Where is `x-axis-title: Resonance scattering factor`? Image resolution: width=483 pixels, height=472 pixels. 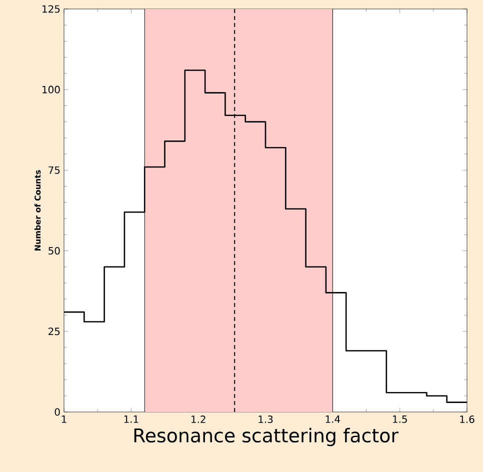 x-axis-title: Resonance scattering factor is located at coordinates (266, 437).